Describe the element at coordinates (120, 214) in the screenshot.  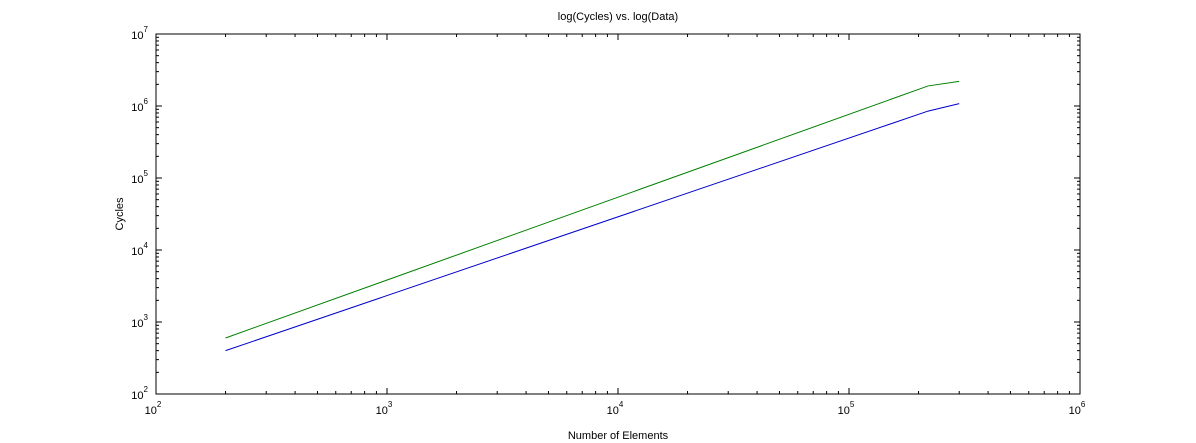
I see `y-axis-label: Cycles` at that location.